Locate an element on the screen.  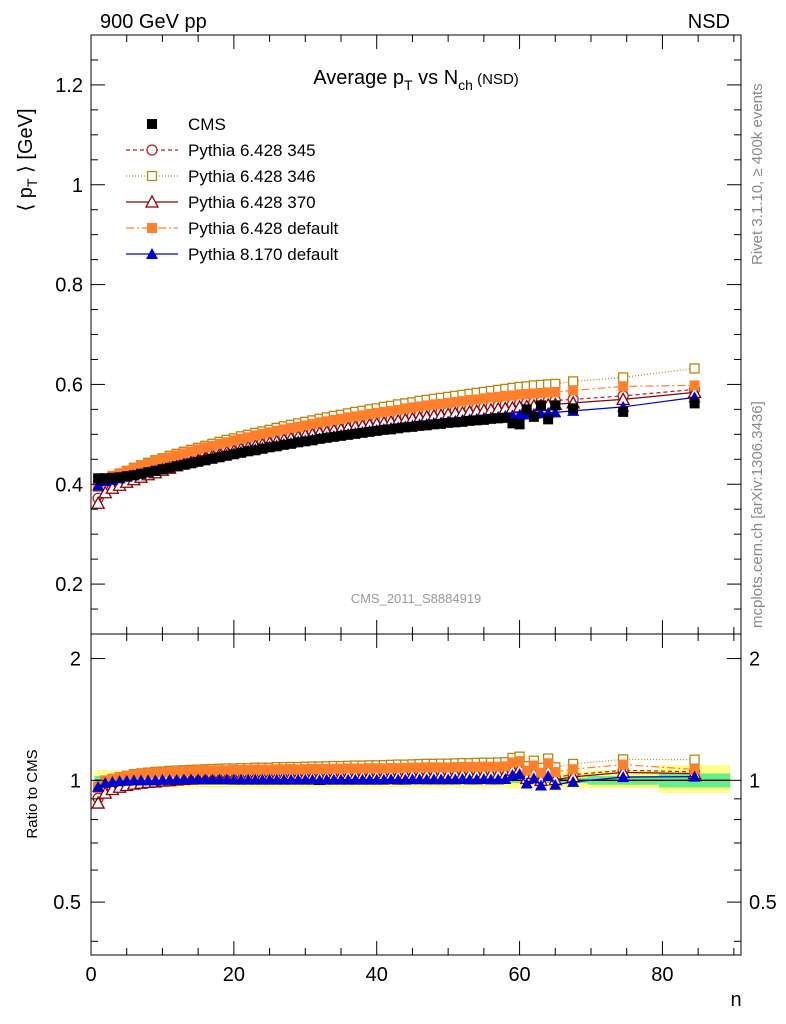
legend-label-py8default: Pythia 8.170 default is located at coordinates (263, 254).